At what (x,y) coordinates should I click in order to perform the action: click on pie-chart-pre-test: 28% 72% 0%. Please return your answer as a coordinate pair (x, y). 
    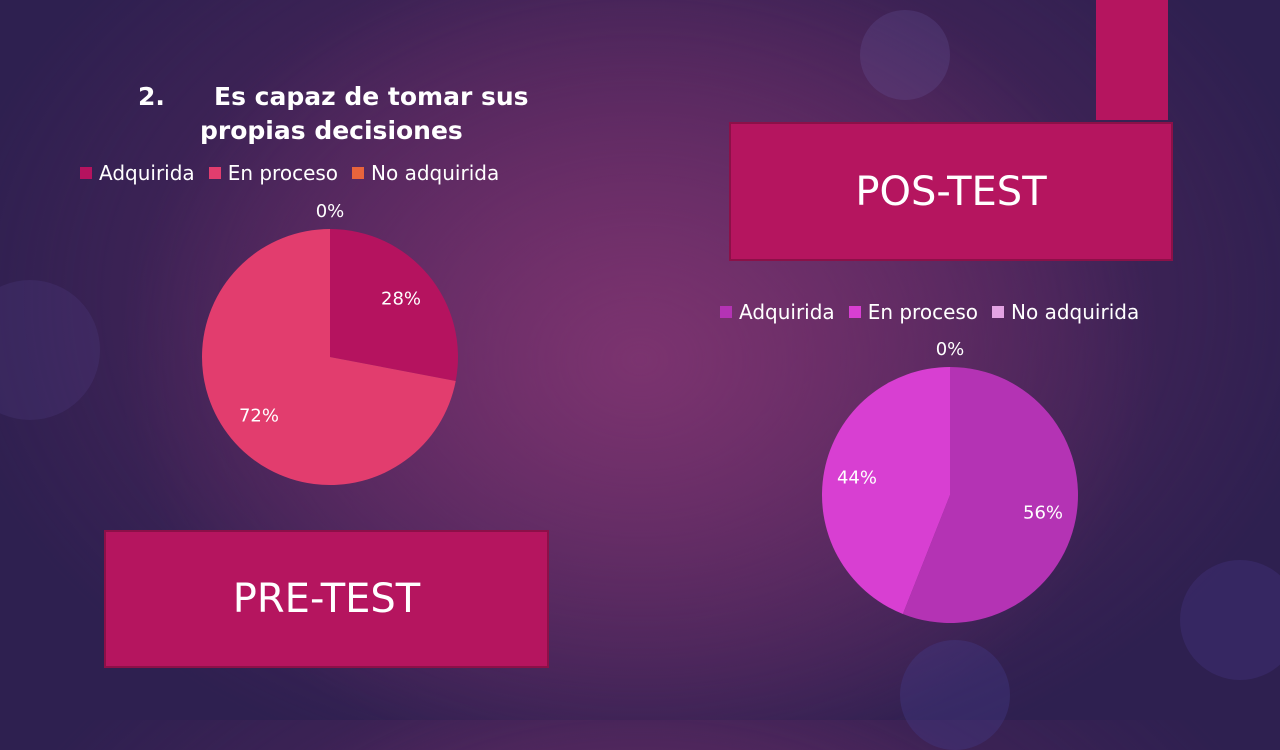
    Looking at the image, I should click on (330, 343).